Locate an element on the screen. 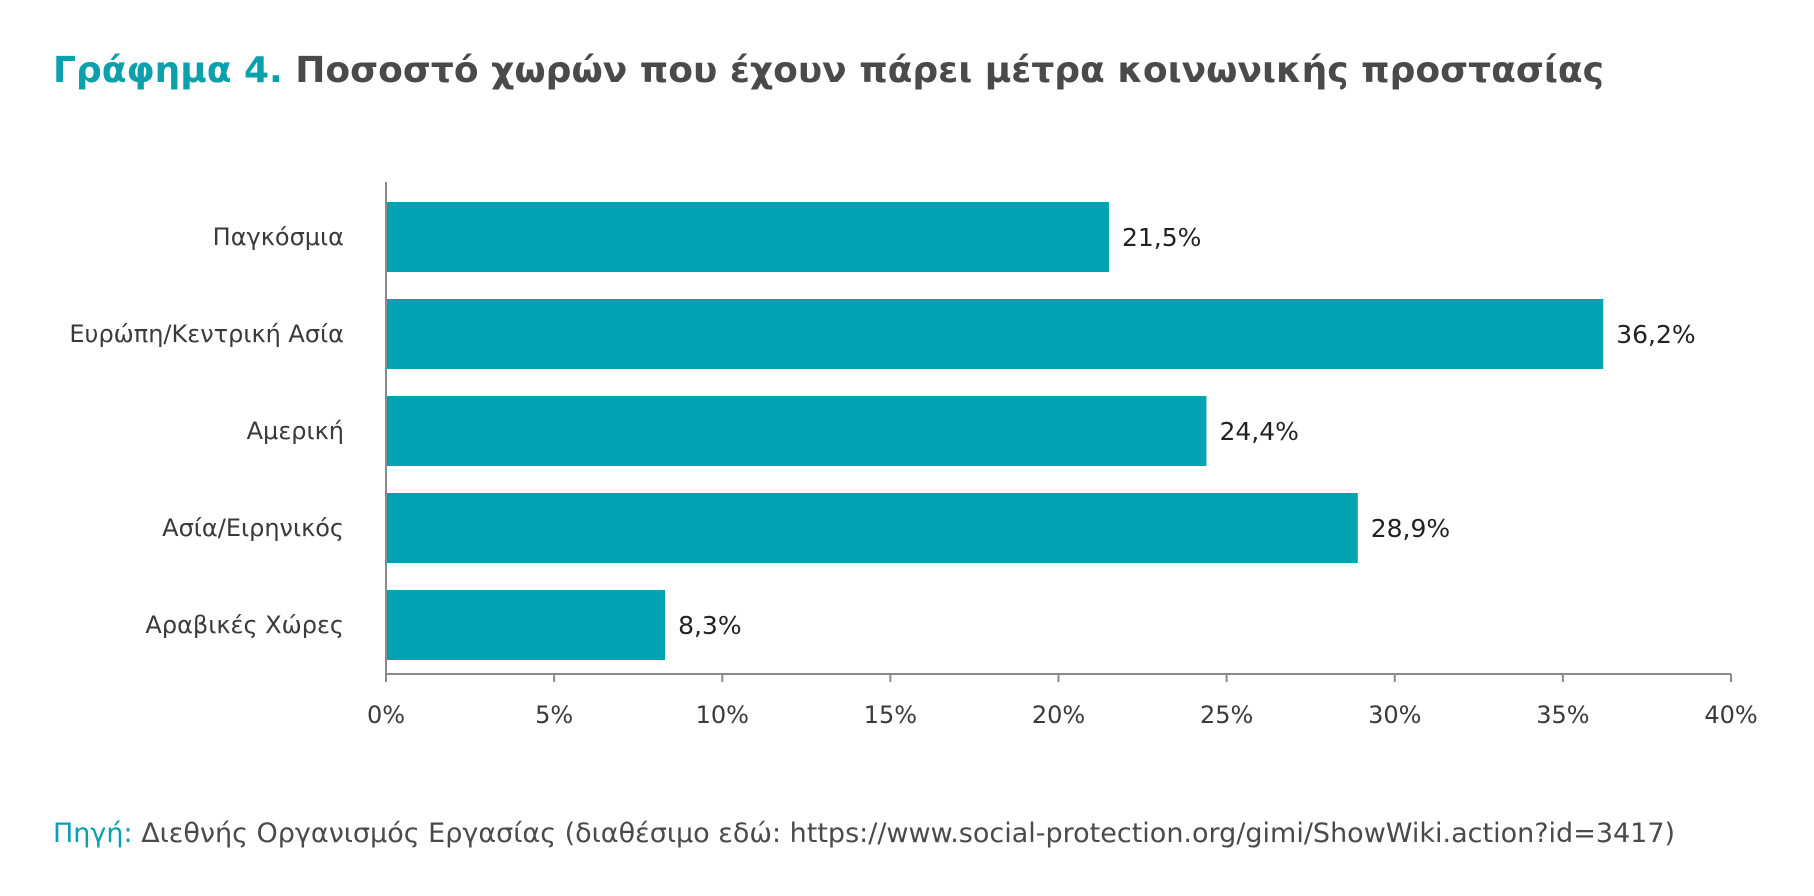 Image resolution: width=1814 pixels, height=896 pixels. value-label-0: 21,5% is located at coordinates (1161, 237).